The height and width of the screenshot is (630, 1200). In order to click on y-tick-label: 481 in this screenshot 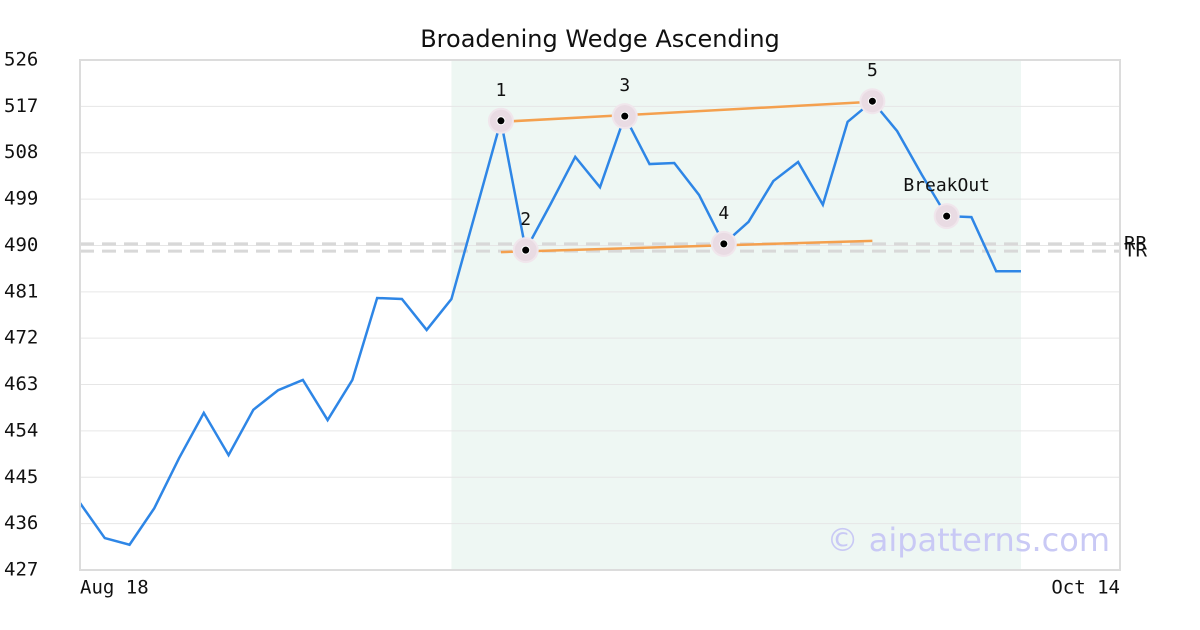, I will do `click(21, 291)`.